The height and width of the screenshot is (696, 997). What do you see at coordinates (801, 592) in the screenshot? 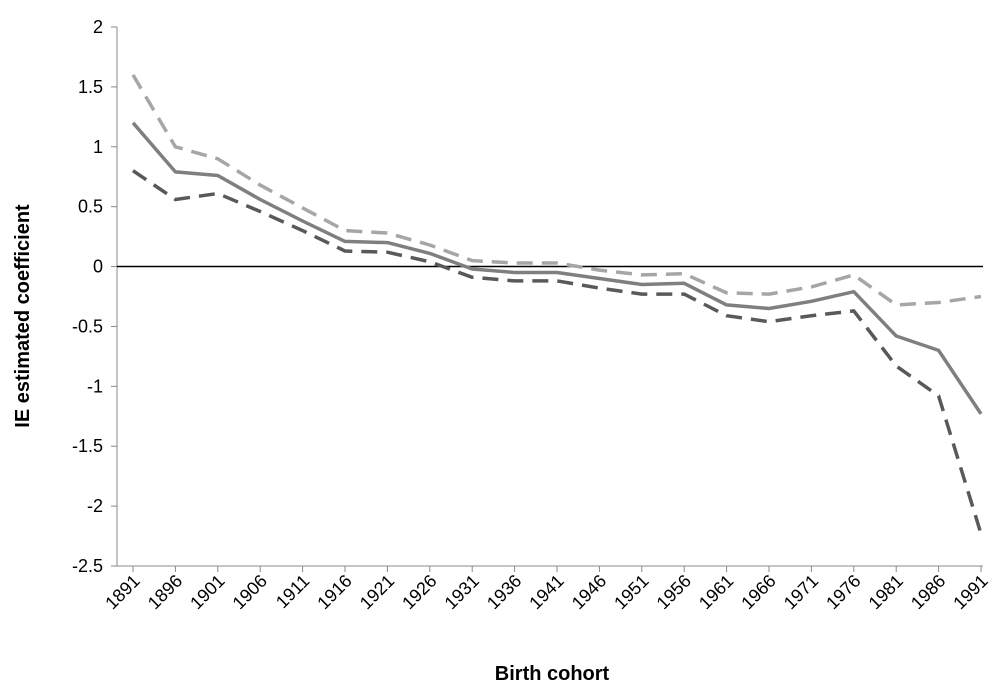
I see `x-tick-label: 1971` at bounding box center [801, 592].